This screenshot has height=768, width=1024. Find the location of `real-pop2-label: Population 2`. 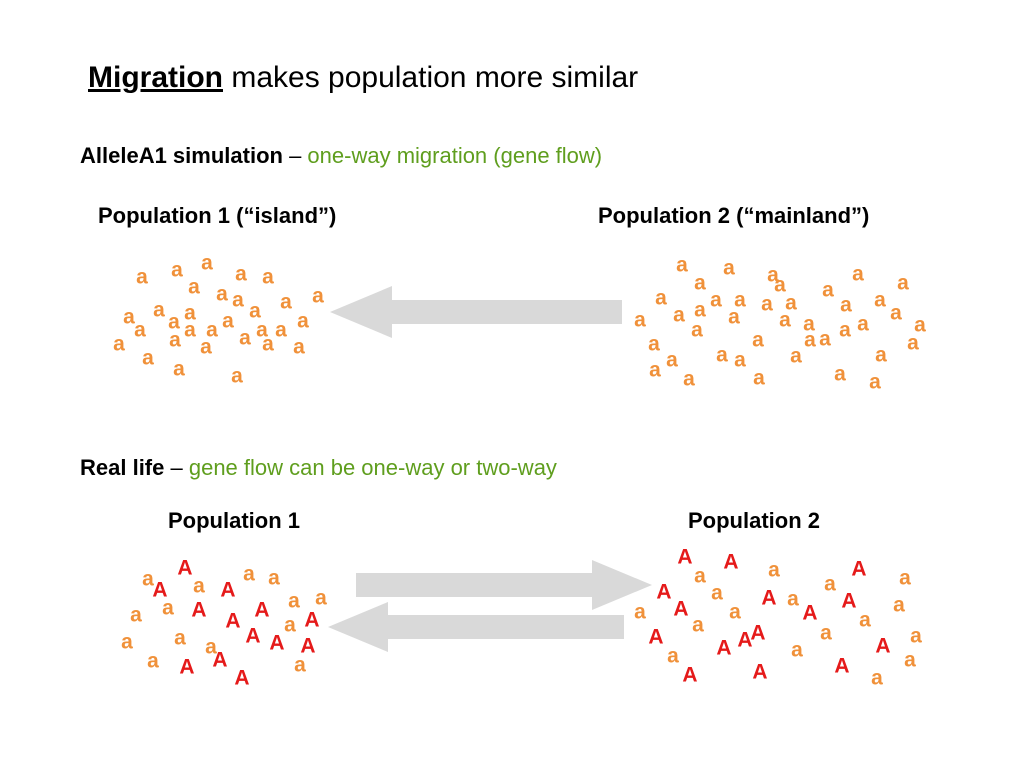

real-pop2-label: Population 2 is located at coordinates (754, 520).